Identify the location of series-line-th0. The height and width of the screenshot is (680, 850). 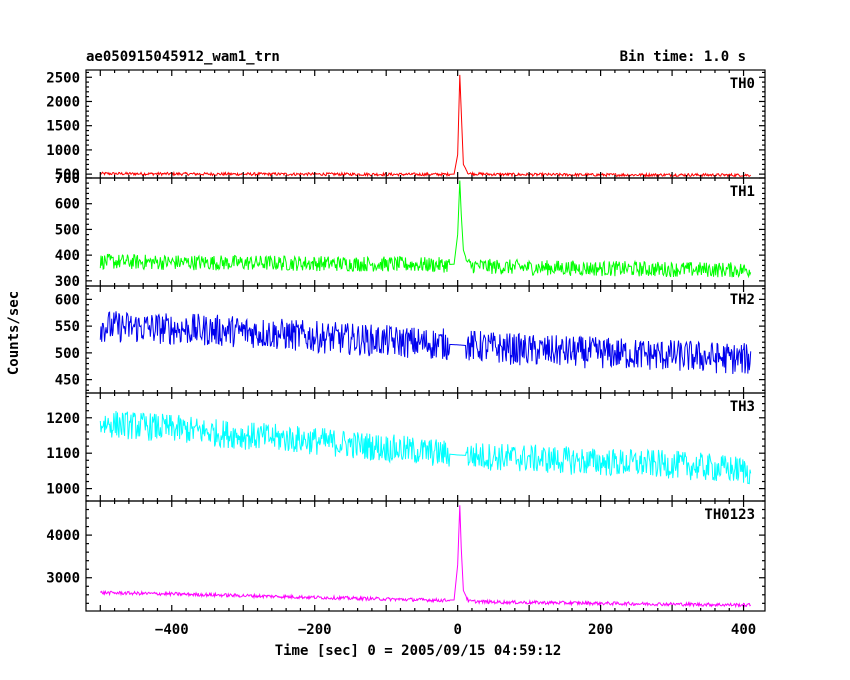
(425, 126).